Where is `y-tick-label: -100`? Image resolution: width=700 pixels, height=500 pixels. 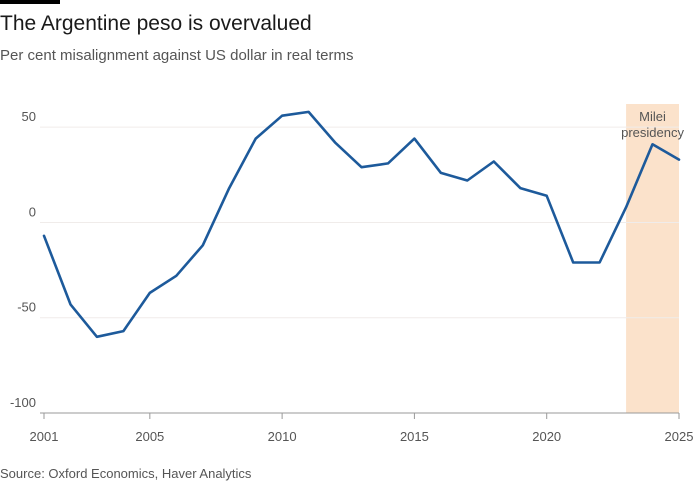
y-tick-label: -100 is located at coordinates (23, 402).